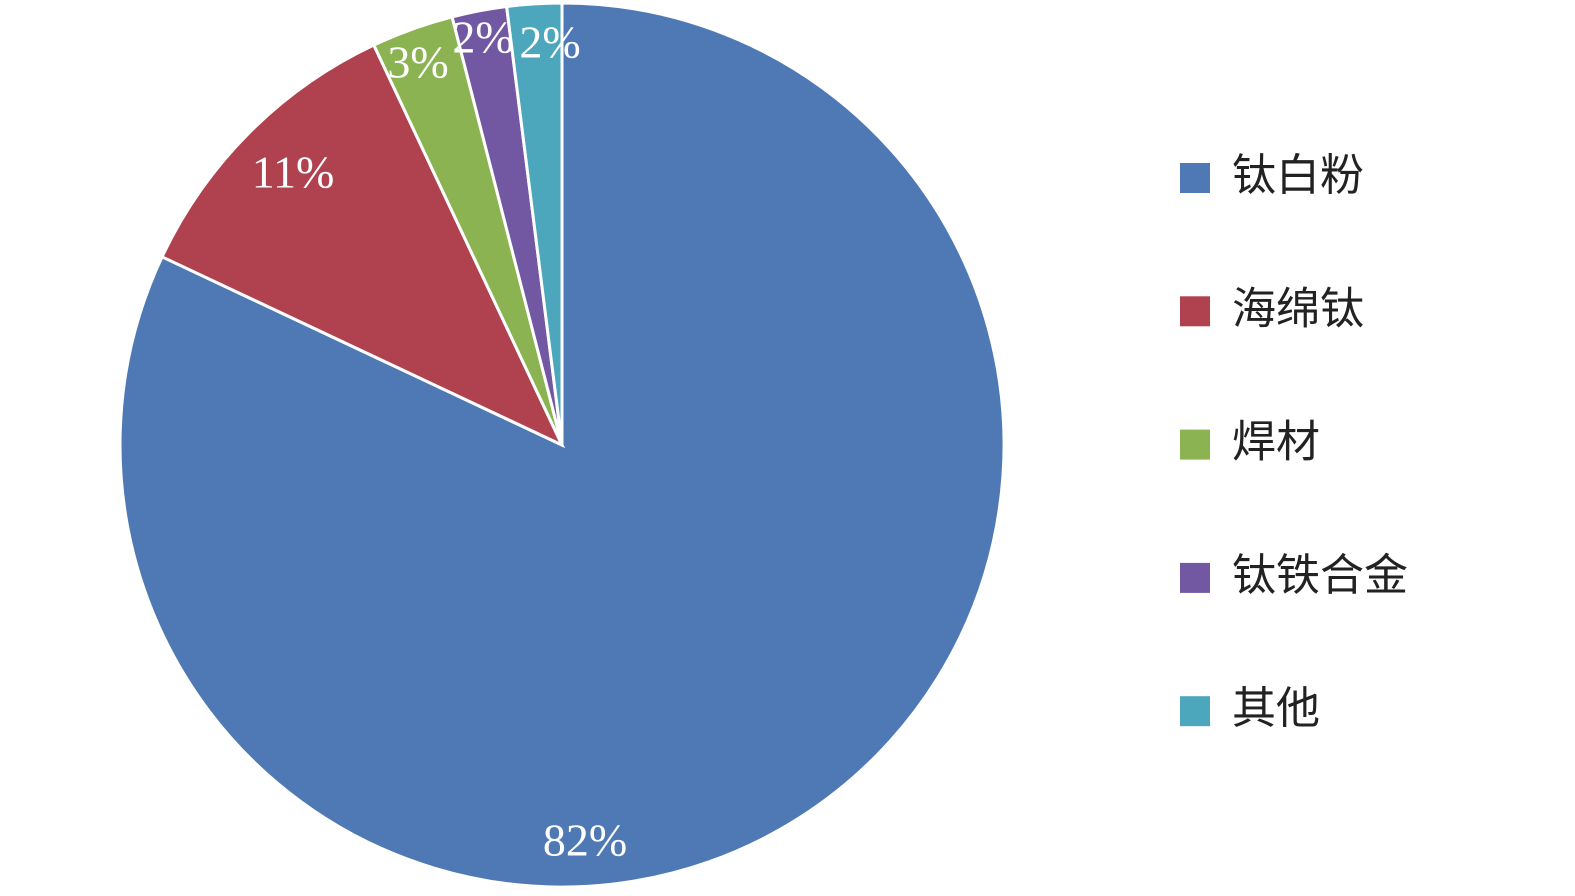 Image resolution: width=1575 pixels, height=896 pixels. What do you see at coordinates (417, 62) in the screenshot?
I see `data-label: 3%` at bounding box center [417, 62].